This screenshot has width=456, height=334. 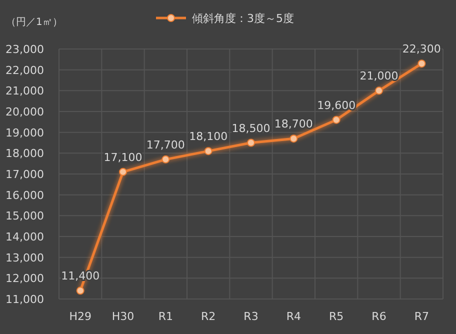 I want to click on y-tick-label: 14,000, so click(x=25, y=237).